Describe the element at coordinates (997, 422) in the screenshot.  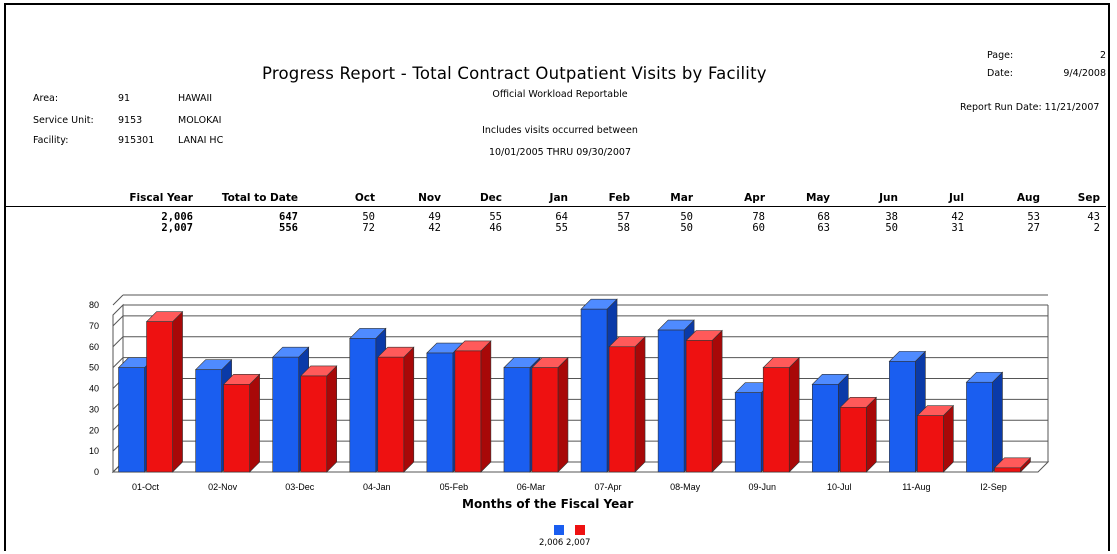
I see `bar-i2-sep-2006-side` at that location.